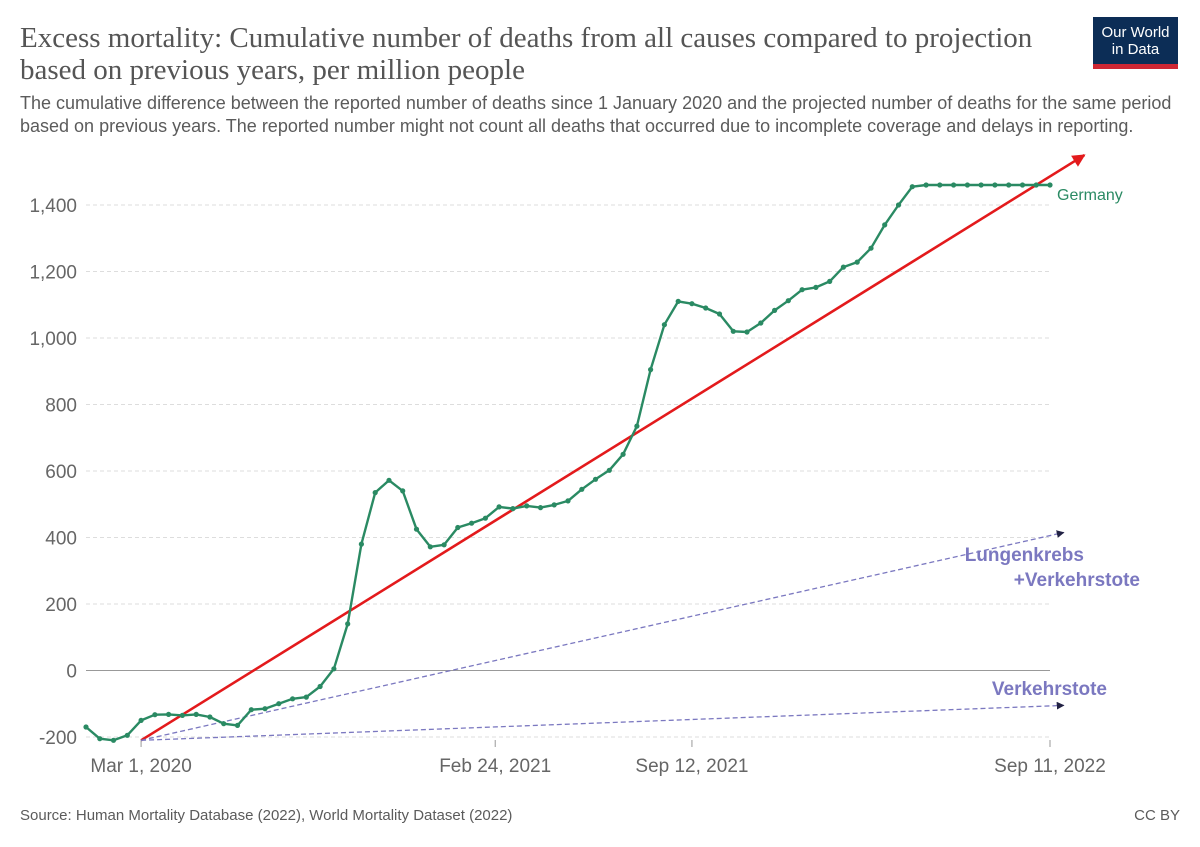 This screenshot has height=847, width=1200. Describe the element at coordinates (603, 721) in the screenshot. I see `verkehrstote-arrow` at that location.